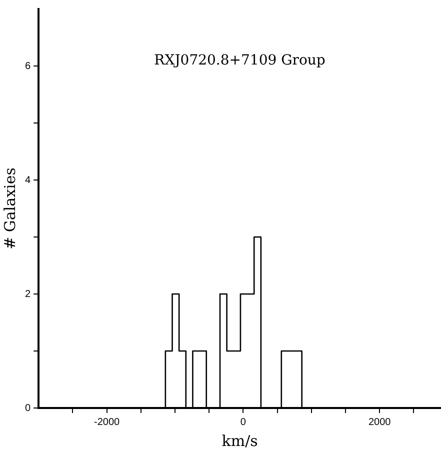 This screenshot has width=441, height=453. What do you see at coordinates (28, 294) in the screenshot?
I see `y-tick-label: 2` at bounding box center [28, 294].